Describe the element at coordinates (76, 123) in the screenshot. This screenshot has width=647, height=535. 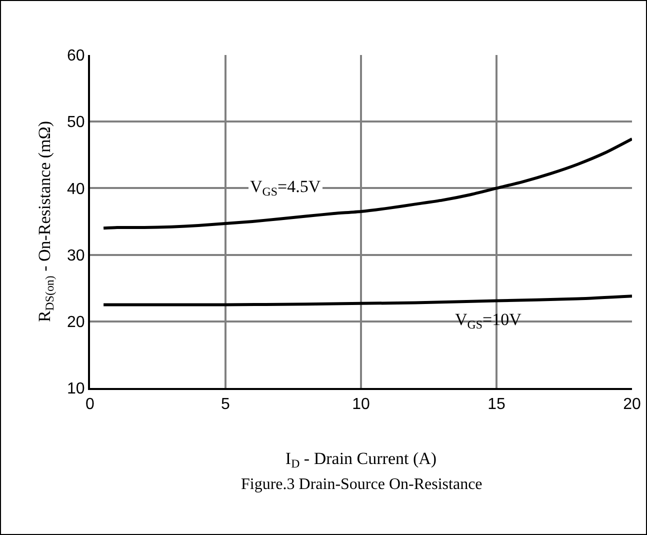
I see `y-tick-label: 50` at that location.